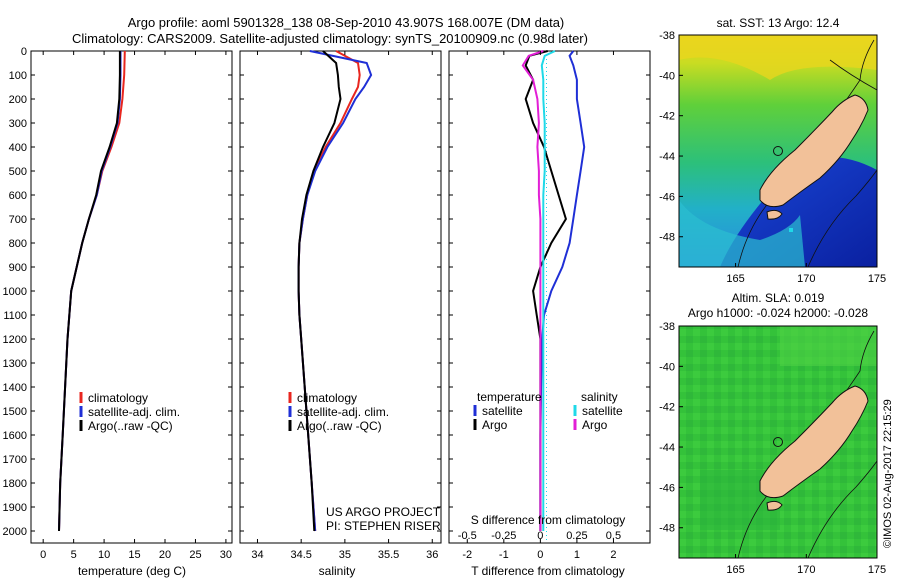 The image size is (900, 580). I want to click on salinity-series, so click(335, 291).